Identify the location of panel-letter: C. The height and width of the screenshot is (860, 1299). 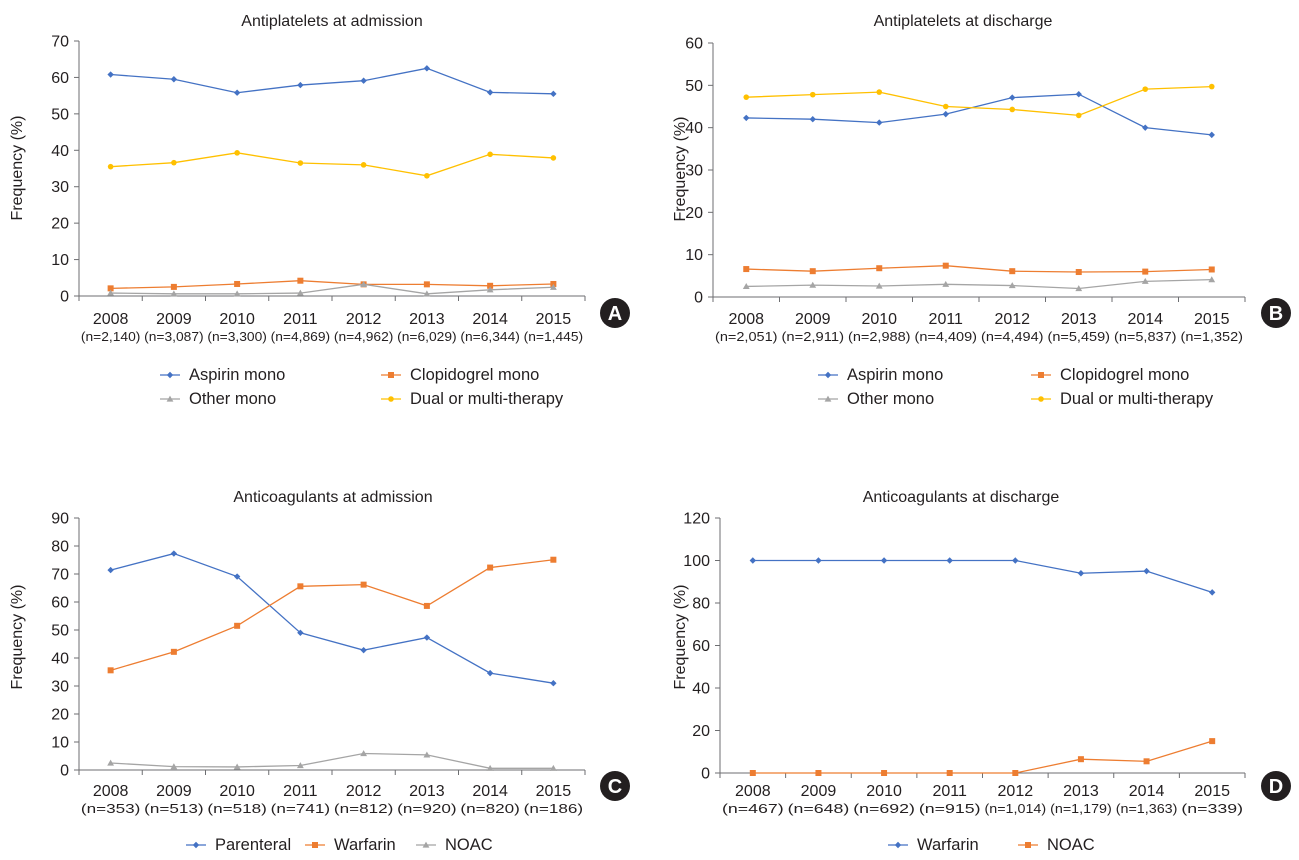
(615, 787).